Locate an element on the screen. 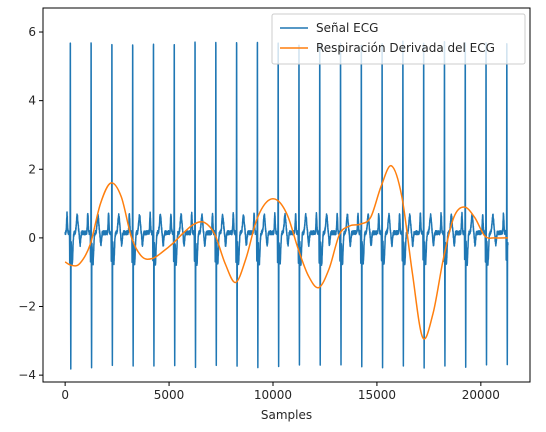 The height and width of the screenshot is (432, 546). y-tick-label: 0 is located at coordinates (32, 238).